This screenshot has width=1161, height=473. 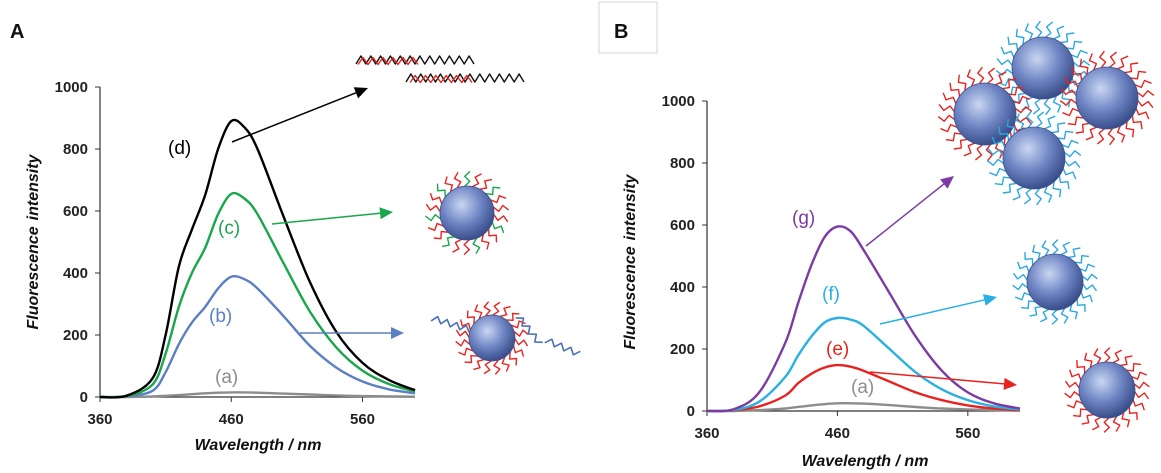 What do you see at coordinates (229, 228) in the screenshot?
I see `series-label-c: (c)` at bounding box center [229, 228].